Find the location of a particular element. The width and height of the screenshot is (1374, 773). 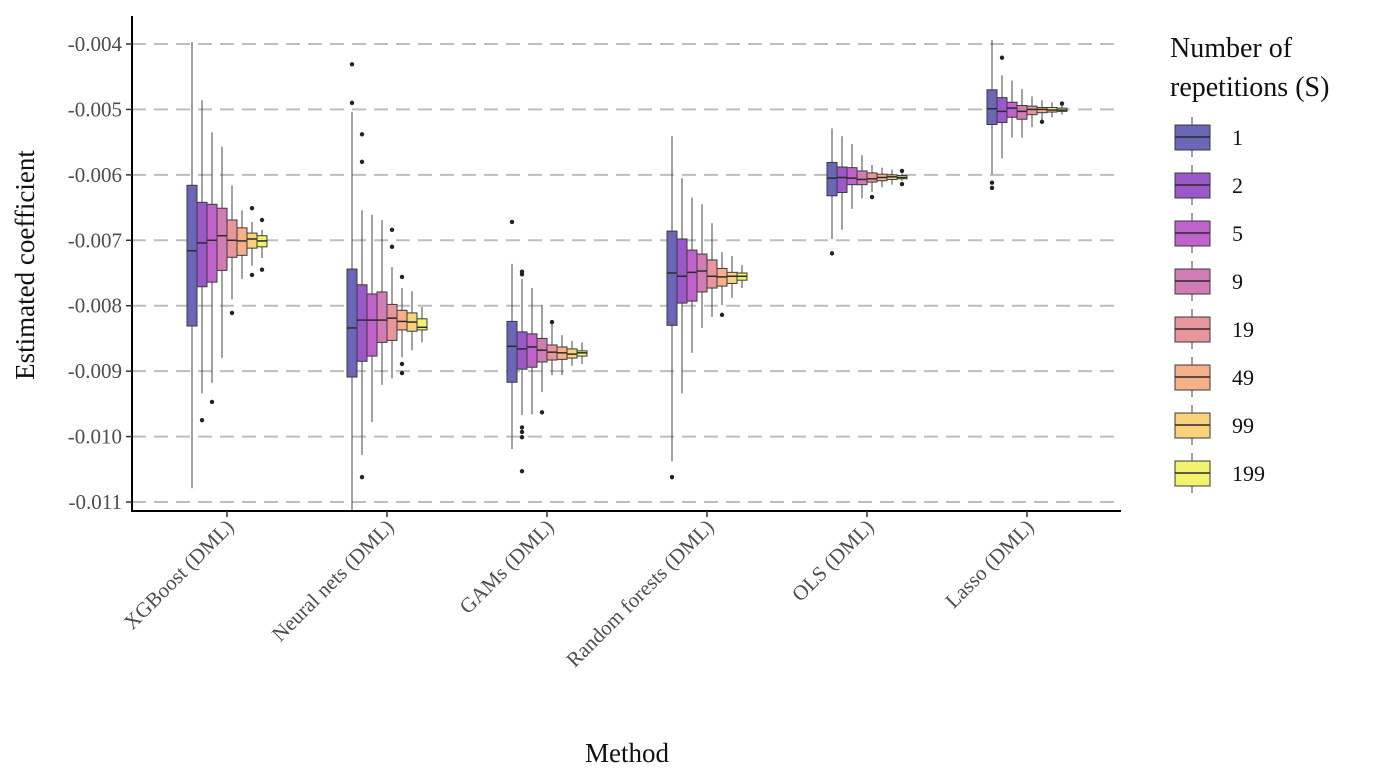

legend-title-line2: repetitions (S) is located at coordinates (1249, 87).